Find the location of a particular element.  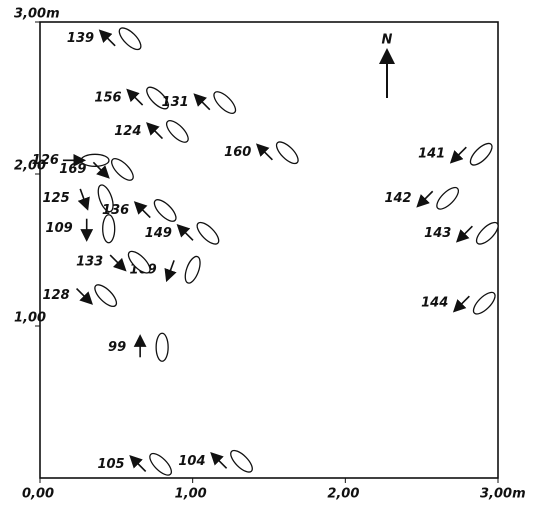

fish-label: 104 is located at coordinates (191, 461).